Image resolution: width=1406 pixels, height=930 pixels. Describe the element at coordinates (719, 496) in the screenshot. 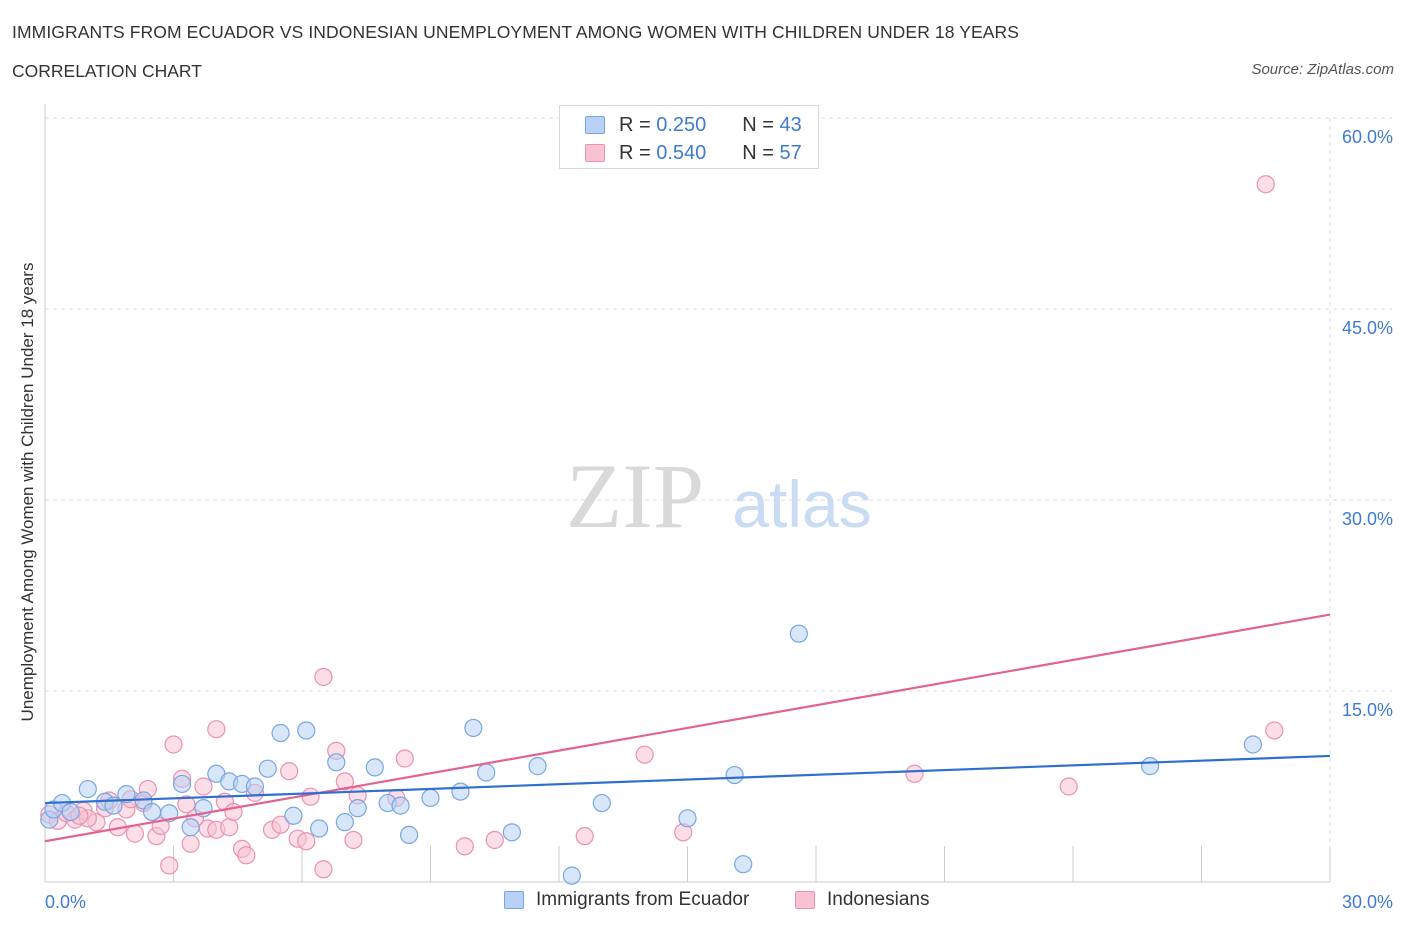

I see `watermark: ZIP atlas` at that location.